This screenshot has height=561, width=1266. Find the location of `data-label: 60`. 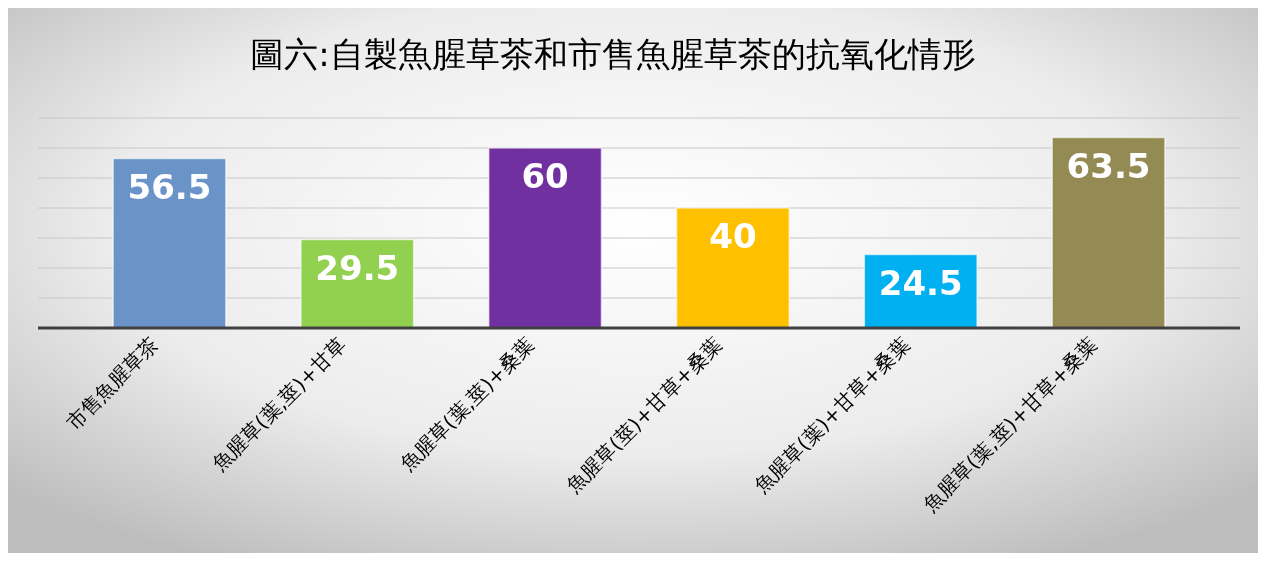

data-label: 60 is located at coordinates (545, 176).